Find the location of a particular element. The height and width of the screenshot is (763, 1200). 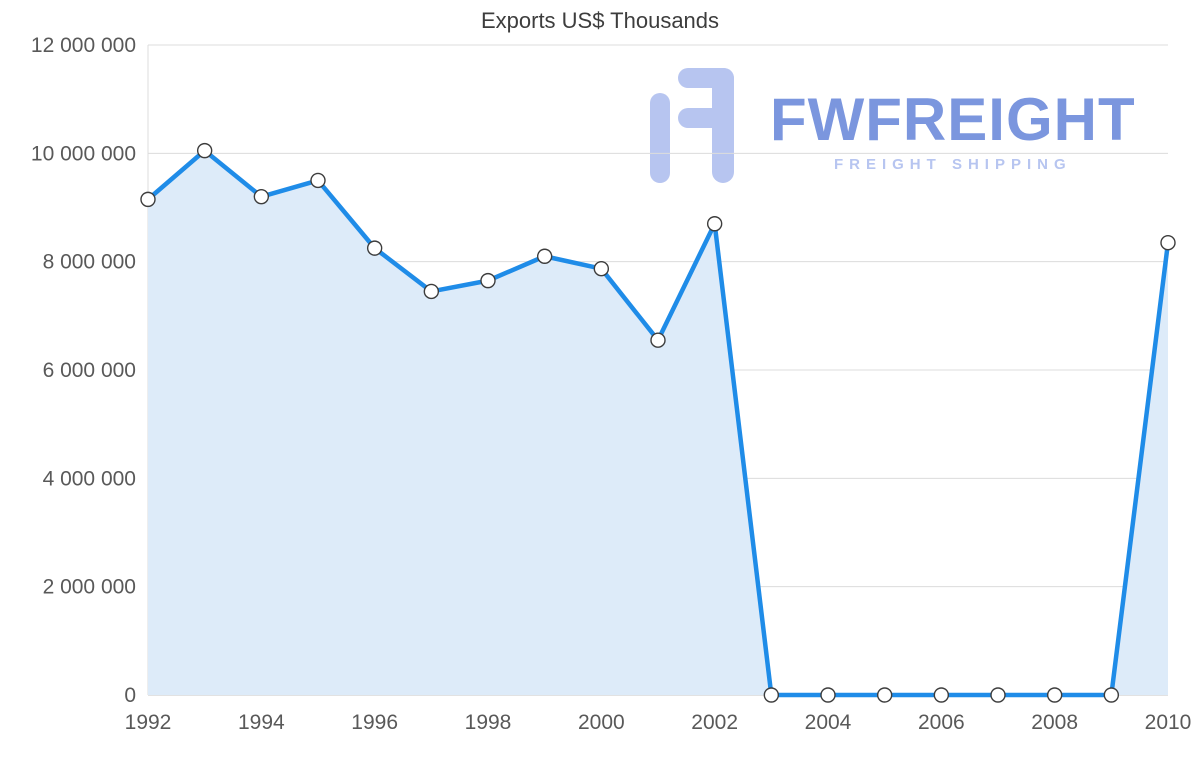

x-axis-label: 2010 is located at coordinates (1168, 722).